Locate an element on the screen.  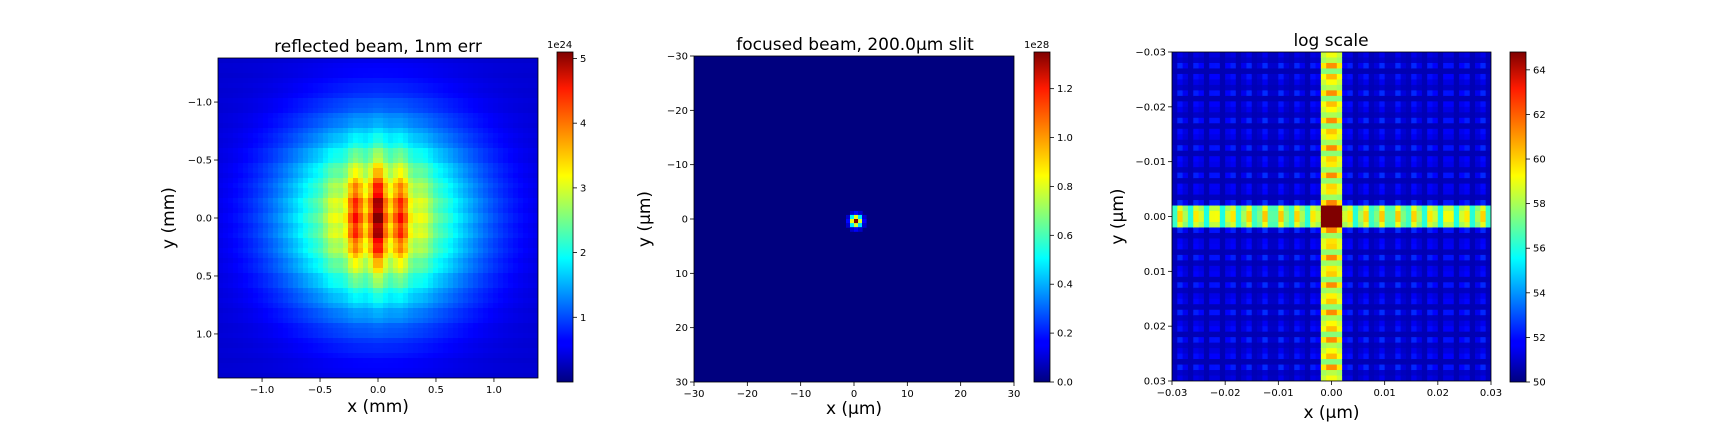
y-tick-label: −0.5 is located at coordinates (200, 161).